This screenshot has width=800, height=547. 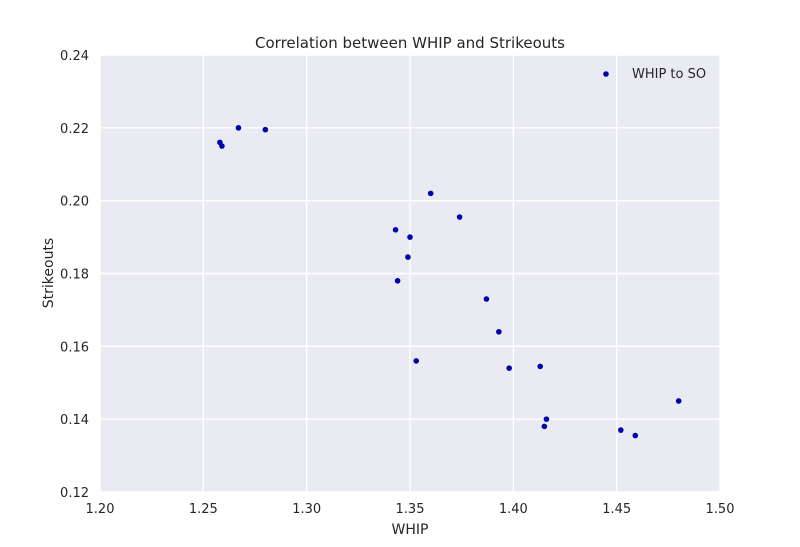 What do you see at coordinates (203, 509) in the screenshot?
I see `x-tick-label: 1.25` at bounding box center [203, 509].